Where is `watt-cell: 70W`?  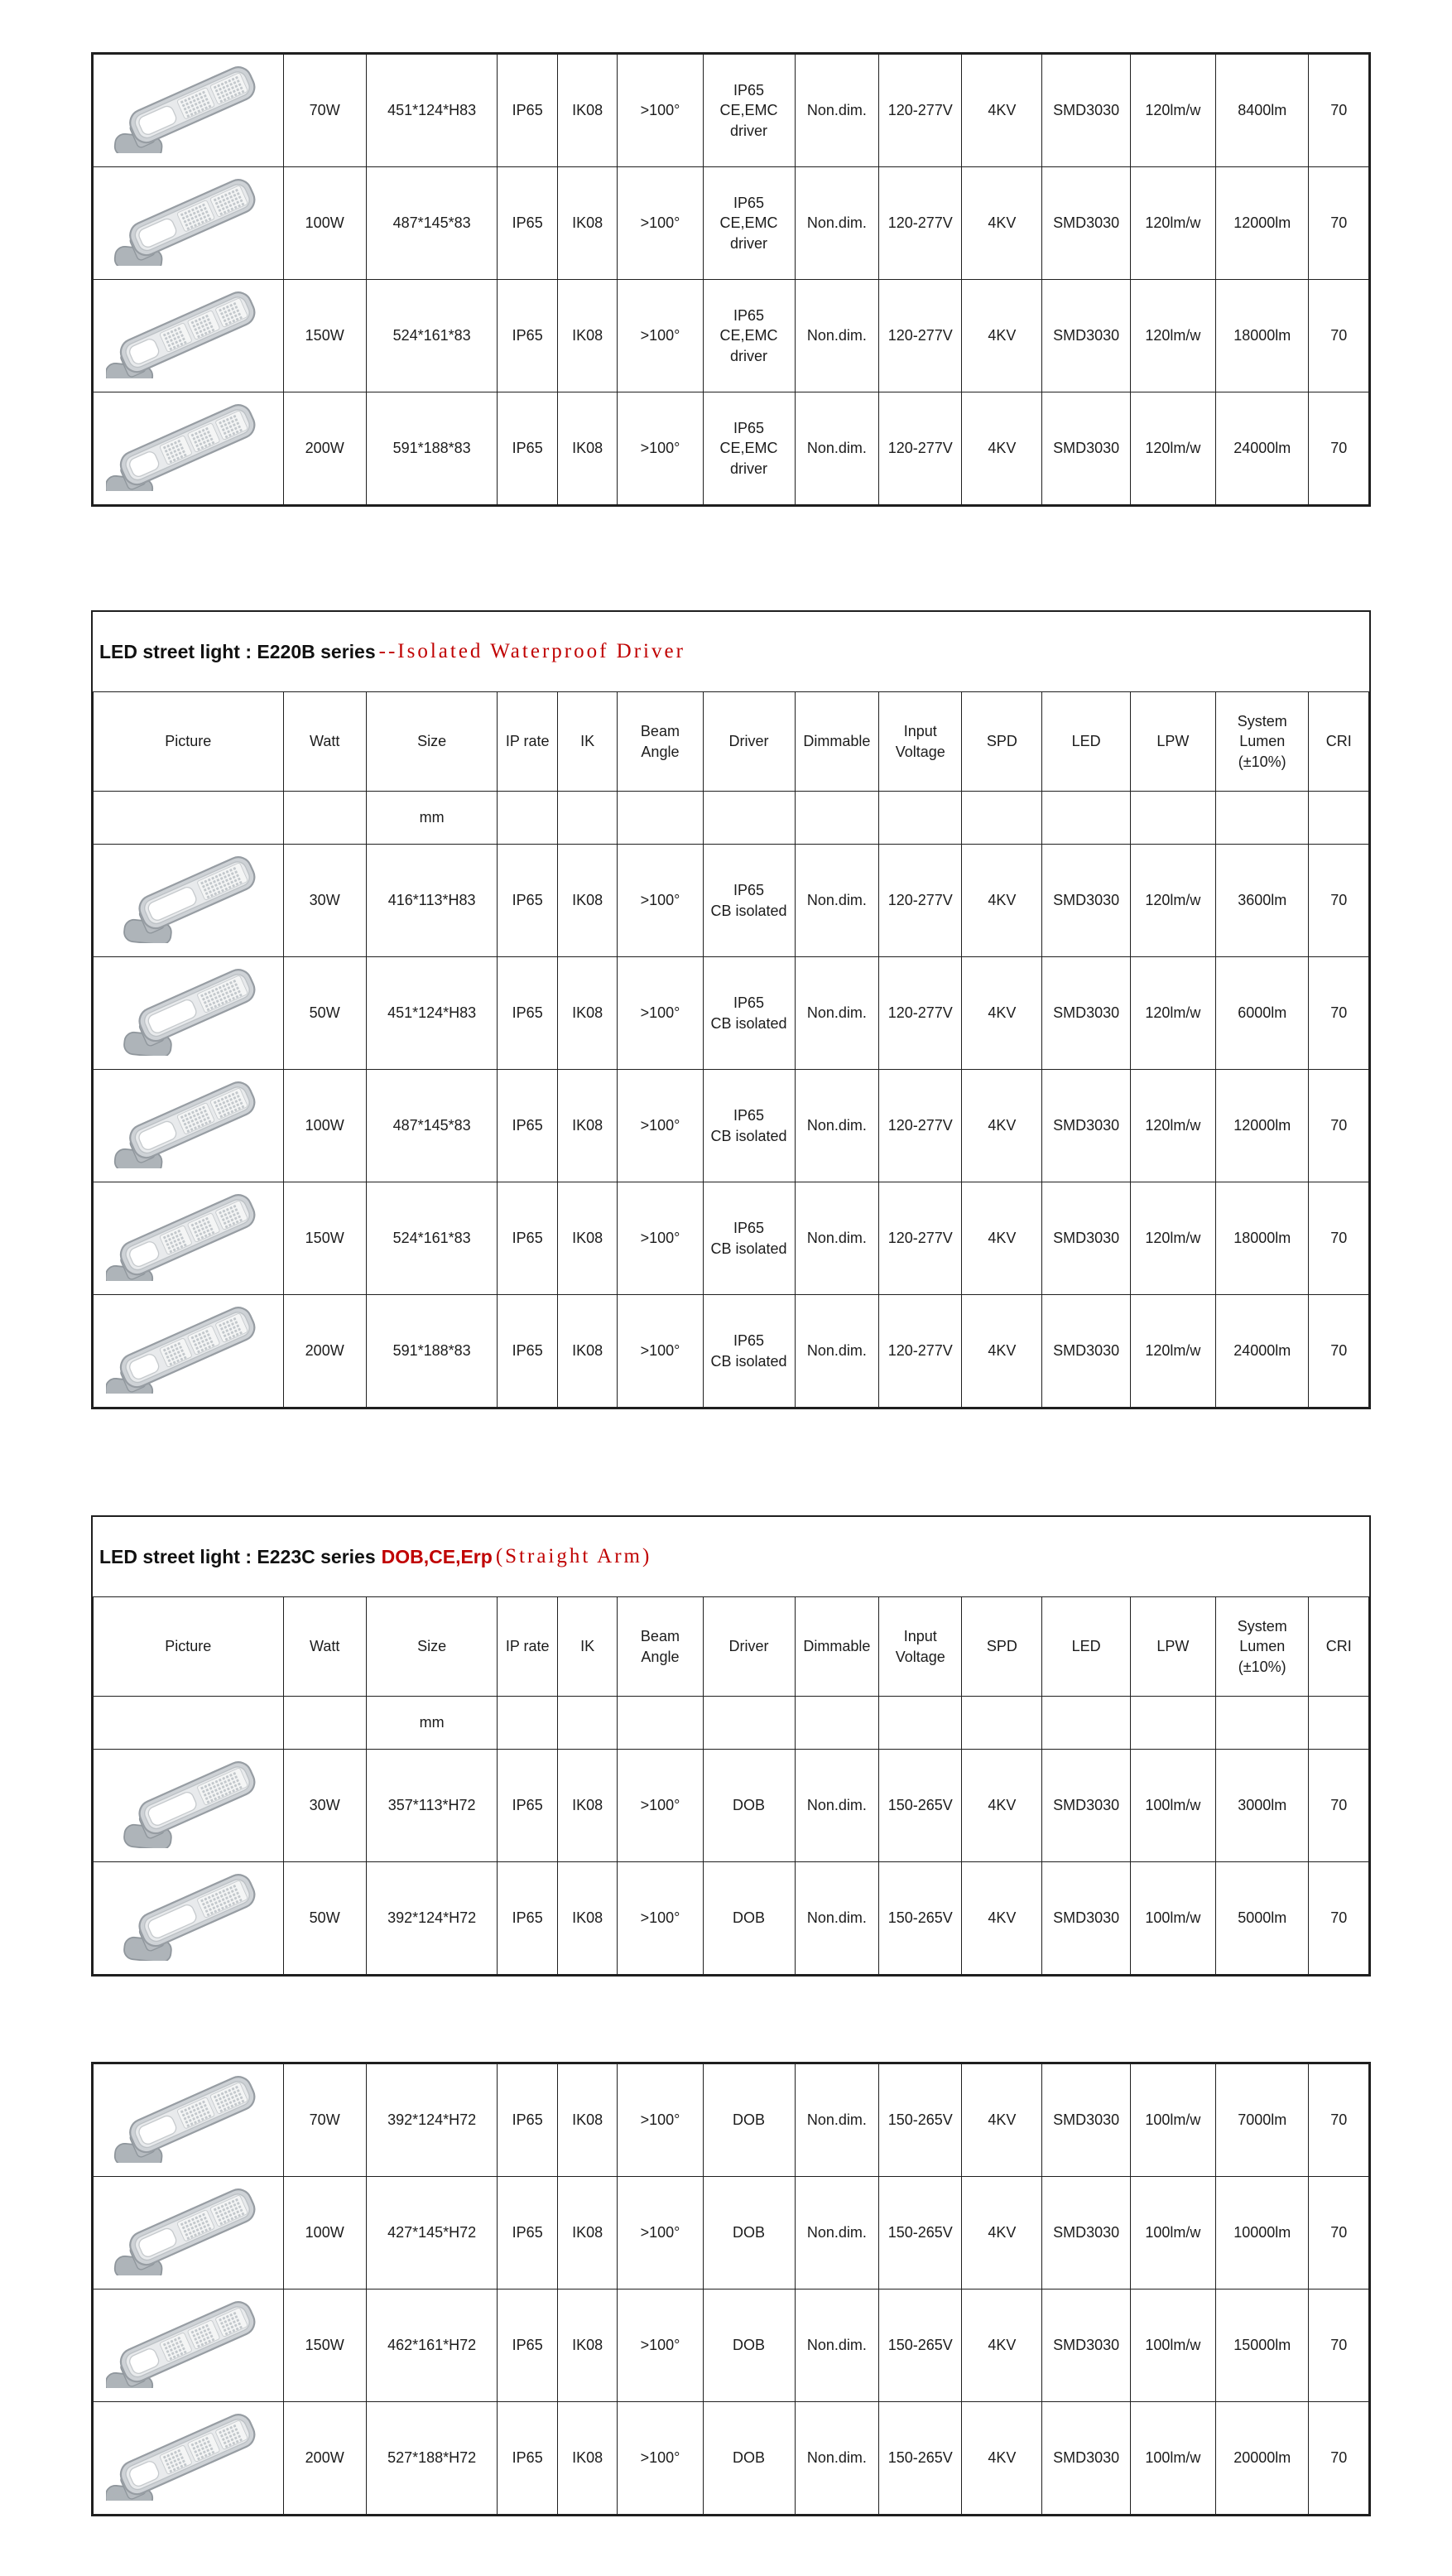 watt-cell: 70W is located at coordinates (324, 2120).